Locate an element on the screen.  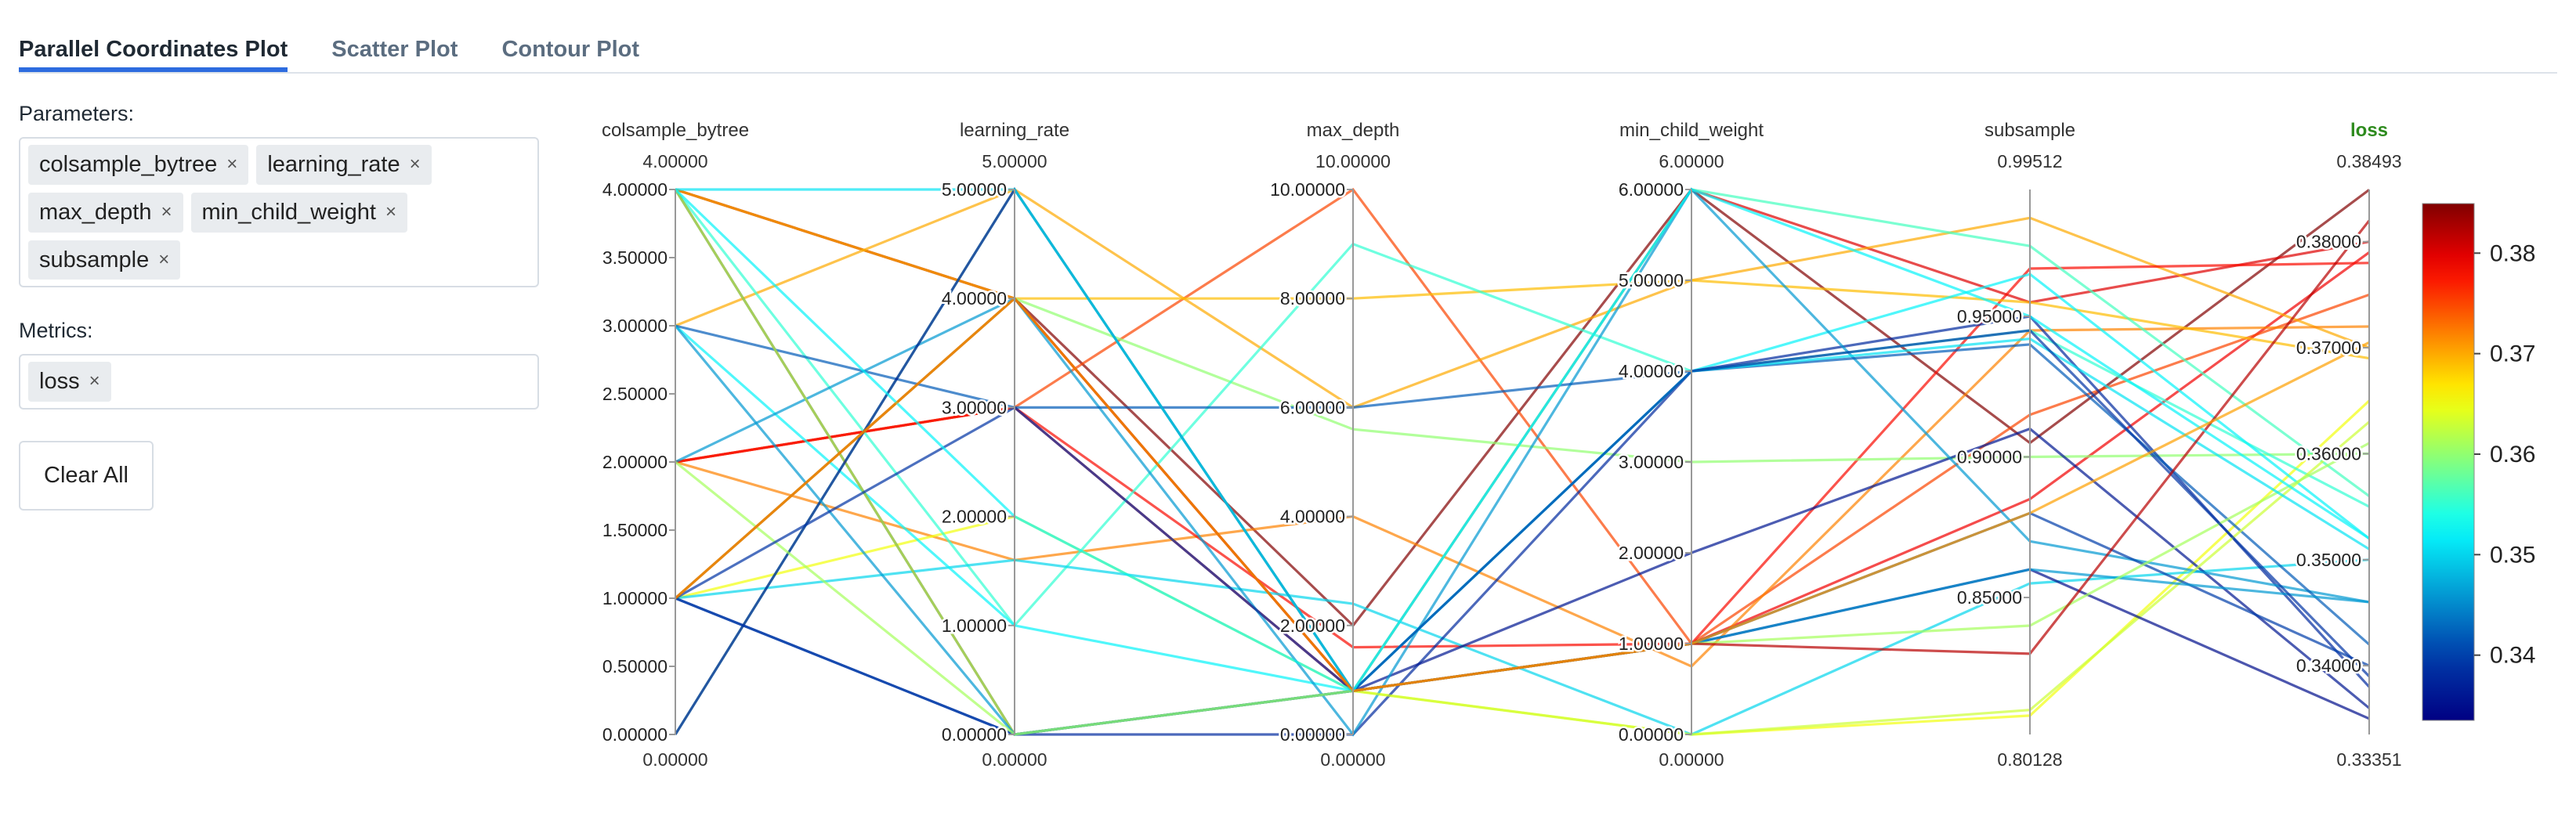
metrics-label: Metrics: is located at coordinates (56, 331).